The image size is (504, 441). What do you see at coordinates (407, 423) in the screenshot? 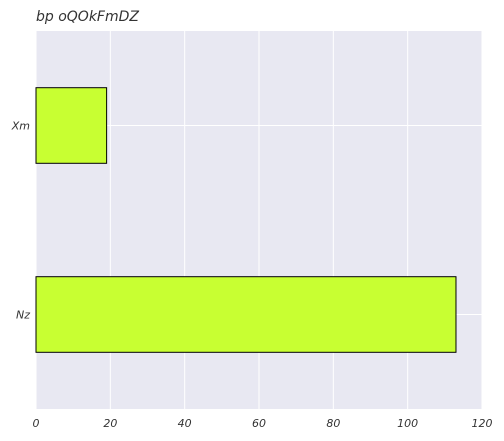
I see `x-tick-label: 100` at bounding box center [407, 423].